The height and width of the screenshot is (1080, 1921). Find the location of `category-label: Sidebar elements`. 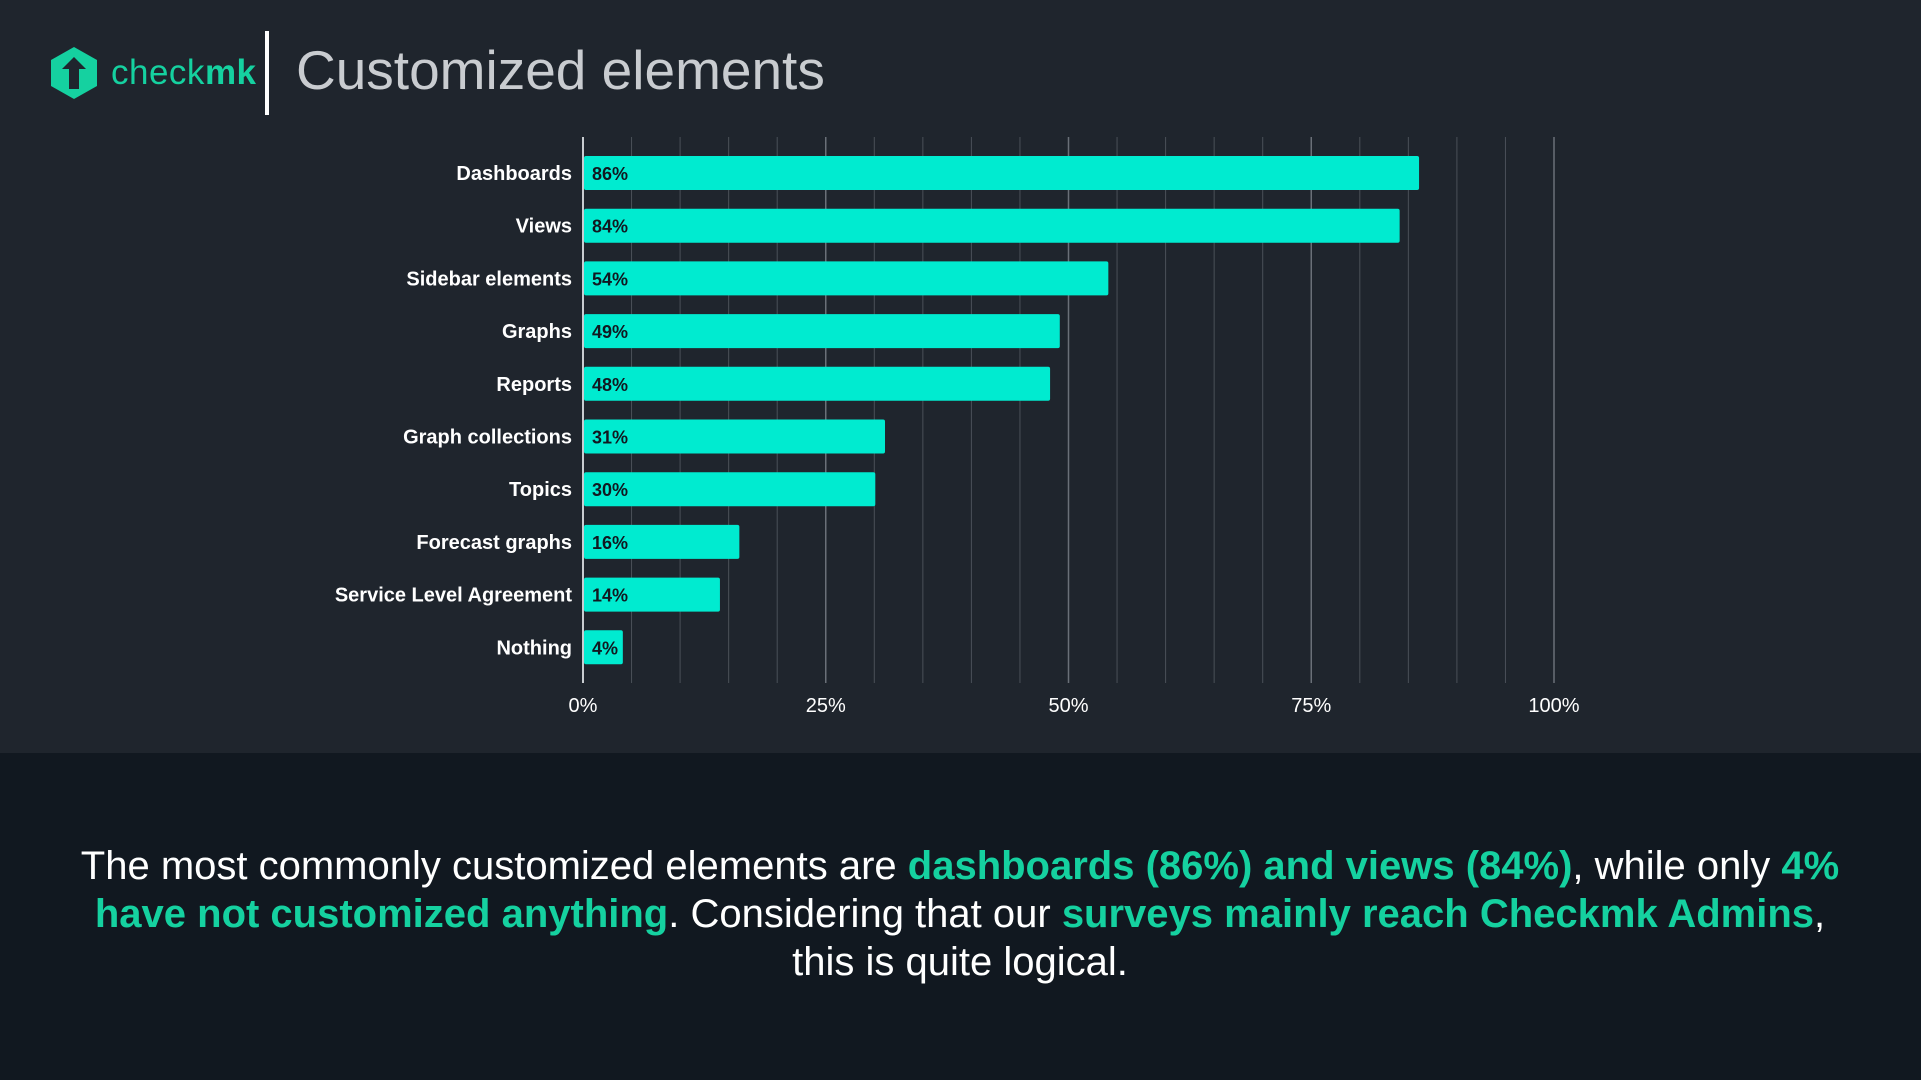

category-label: Sidebar elements is located at coordinates (489, 279).